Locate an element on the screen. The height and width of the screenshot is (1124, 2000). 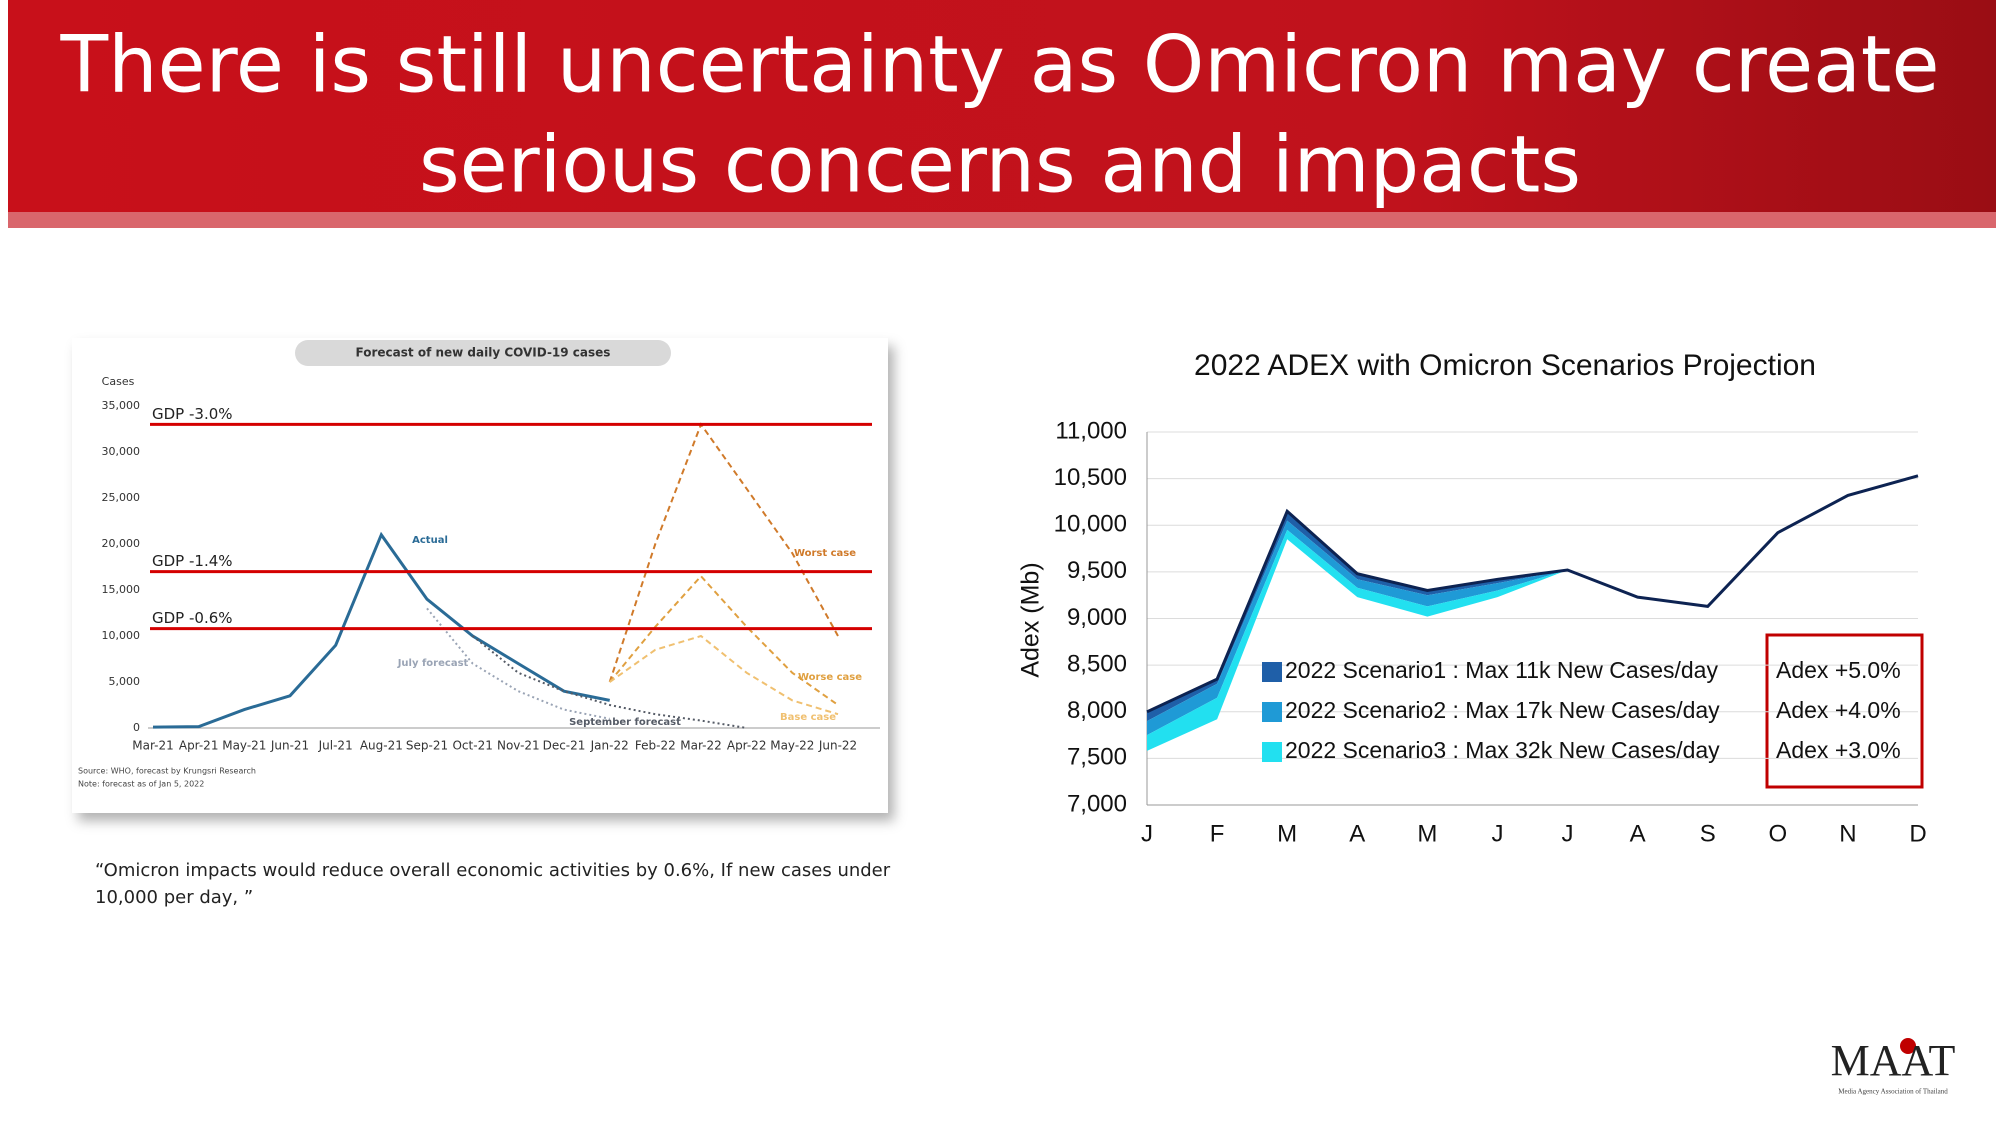
x-tick-label: D is located at coordinates (1917, 833).